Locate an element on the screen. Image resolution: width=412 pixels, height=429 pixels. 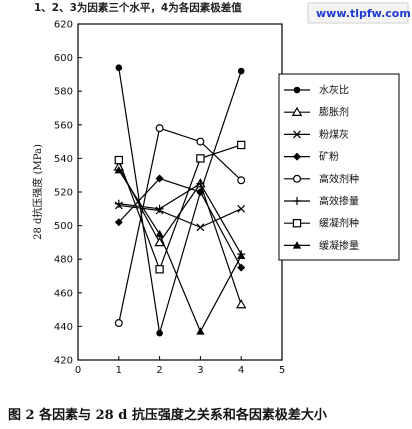
legend-label: 矿粉 is located at coordinates (329, 156).